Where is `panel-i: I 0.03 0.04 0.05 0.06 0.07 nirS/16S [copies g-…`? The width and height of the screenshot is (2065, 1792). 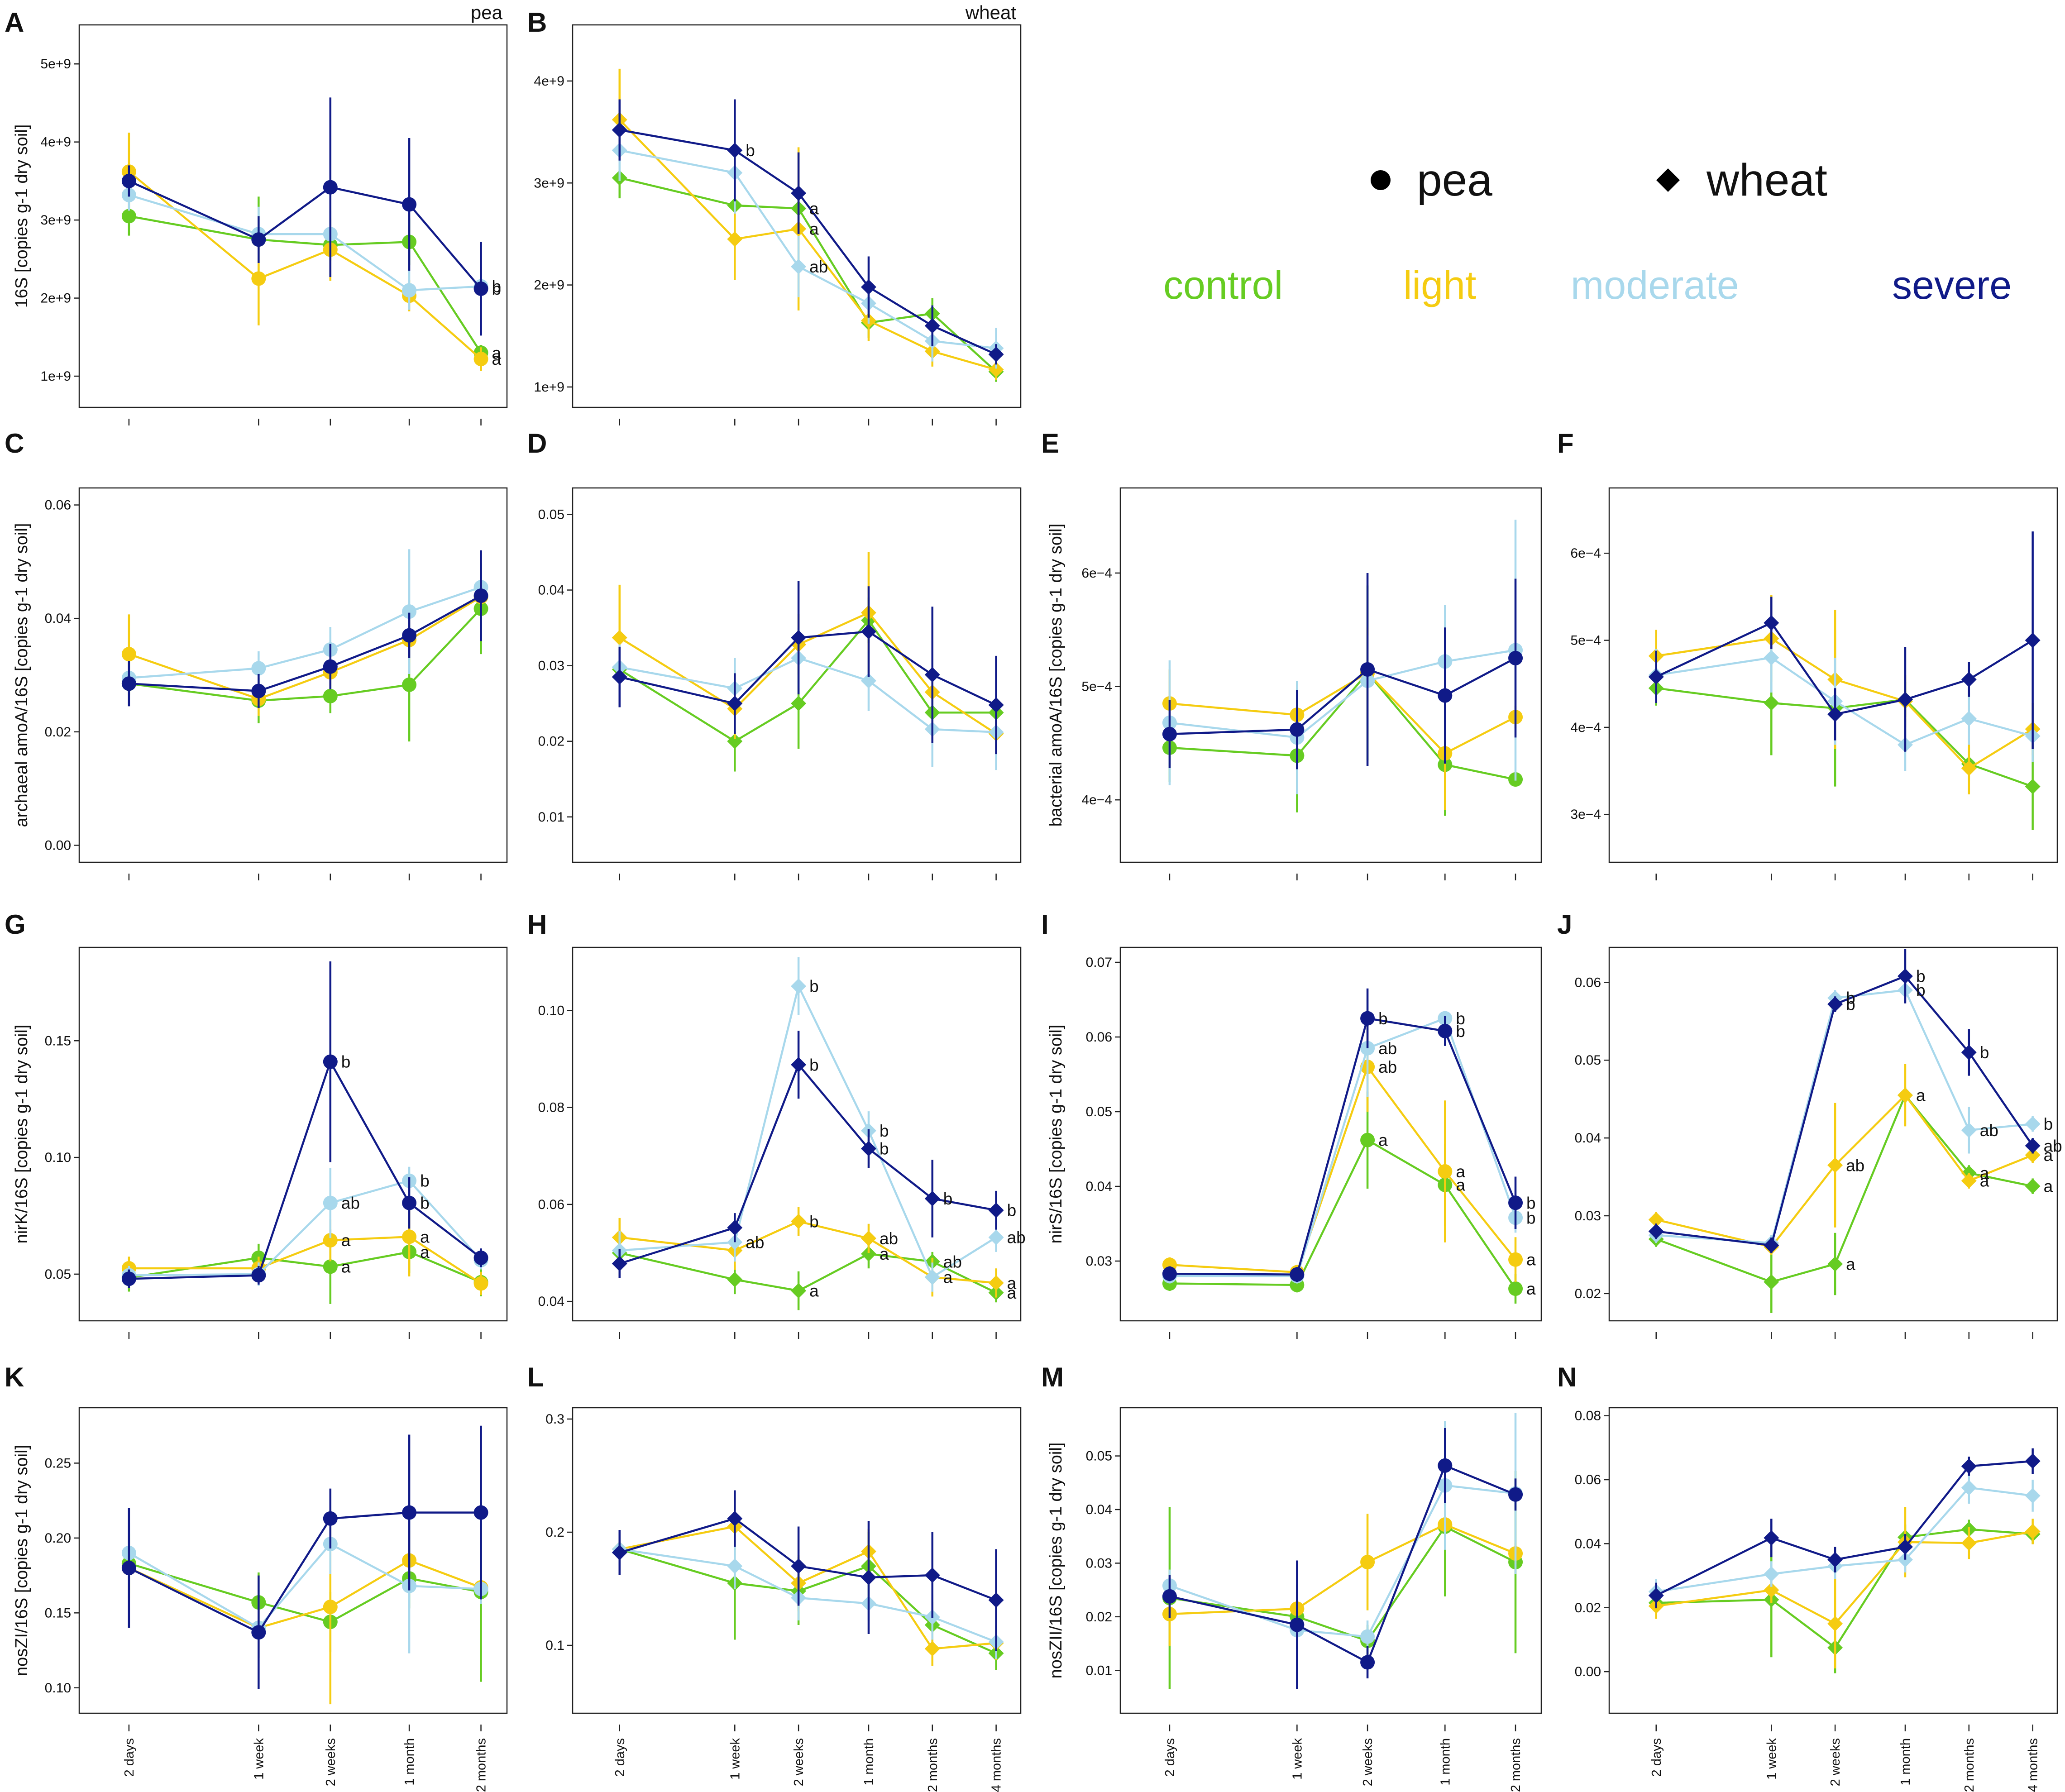 panel-i: I 0.03 0.04 0.05 0.06 0.07 nirS/16S [copies g-… is located at coordinates (1291, 1124).